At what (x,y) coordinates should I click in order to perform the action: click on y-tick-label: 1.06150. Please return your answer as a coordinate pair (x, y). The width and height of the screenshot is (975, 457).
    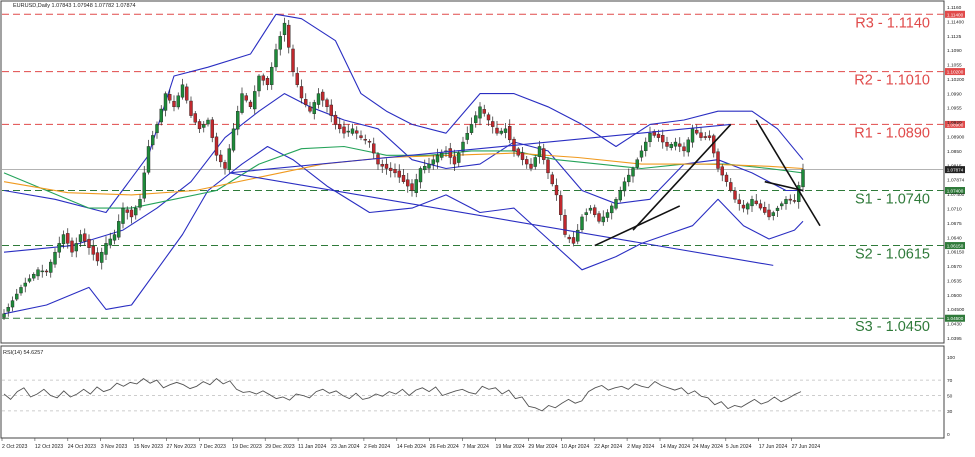
    Looking at the image, I should click on (956, 253).